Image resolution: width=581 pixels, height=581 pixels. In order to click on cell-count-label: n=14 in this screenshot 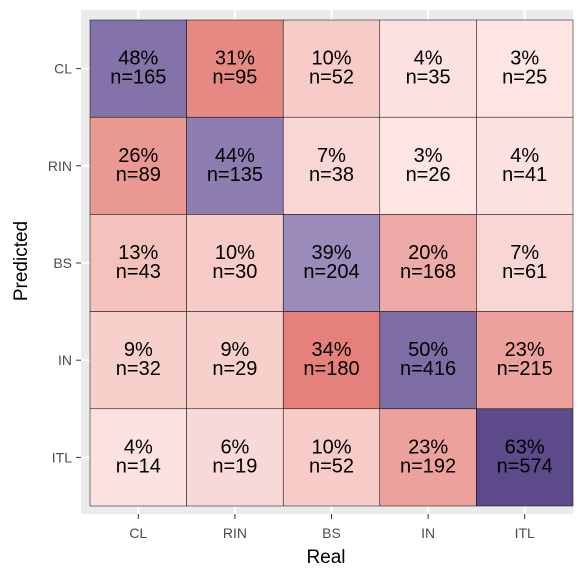, I will do `click(138, 466)`.